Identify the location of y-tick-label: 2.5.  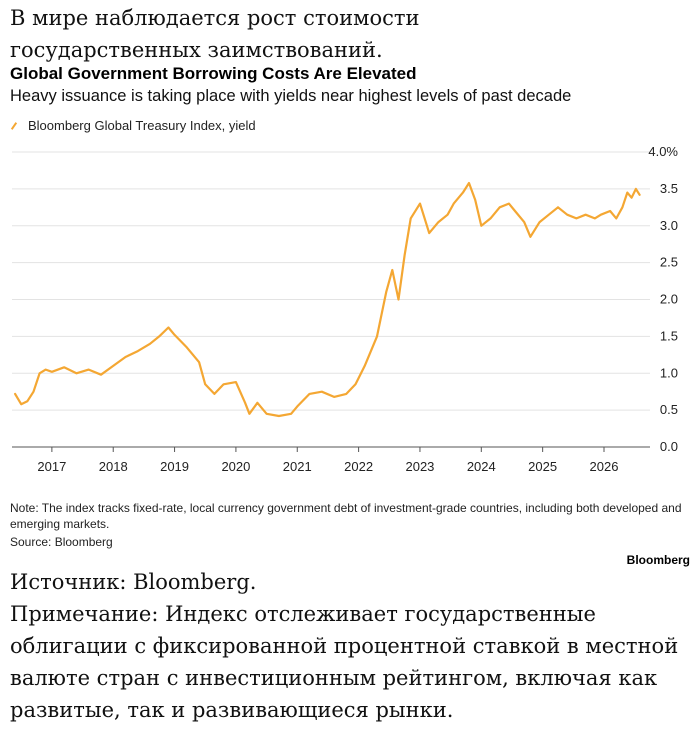
(669, 262).